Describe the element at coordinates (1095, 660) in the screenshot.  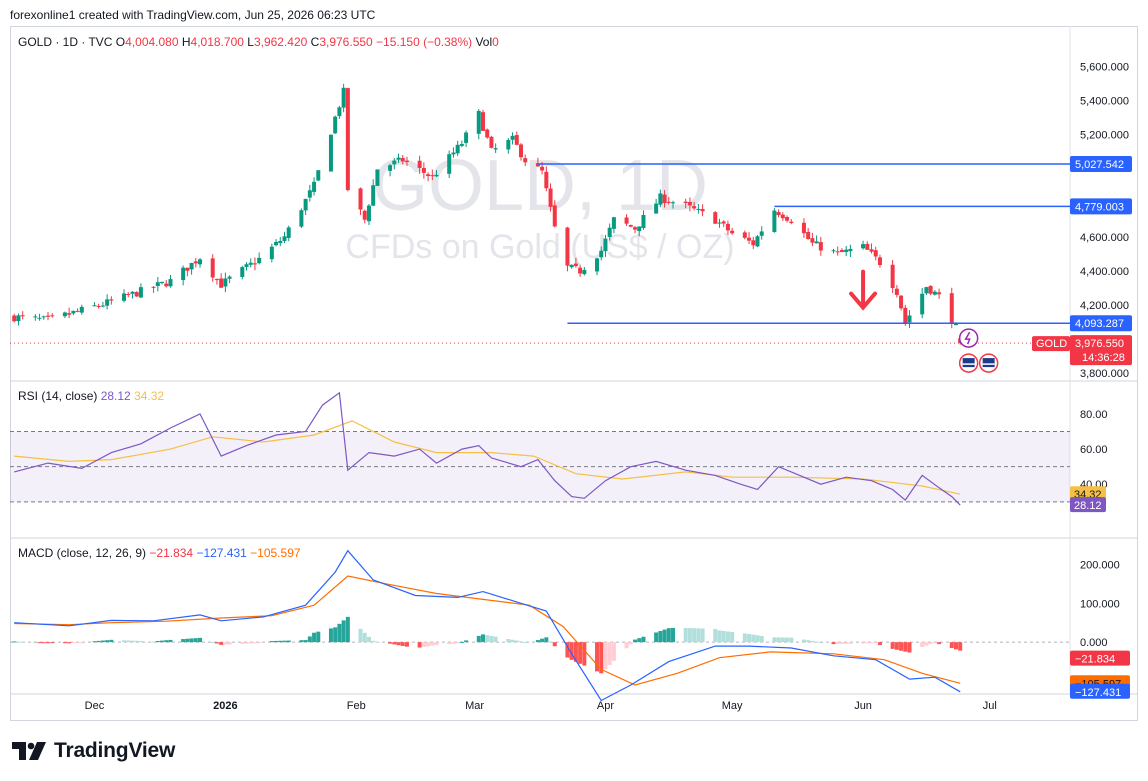
I see `macd-hist-tag: −21.834` at that location.